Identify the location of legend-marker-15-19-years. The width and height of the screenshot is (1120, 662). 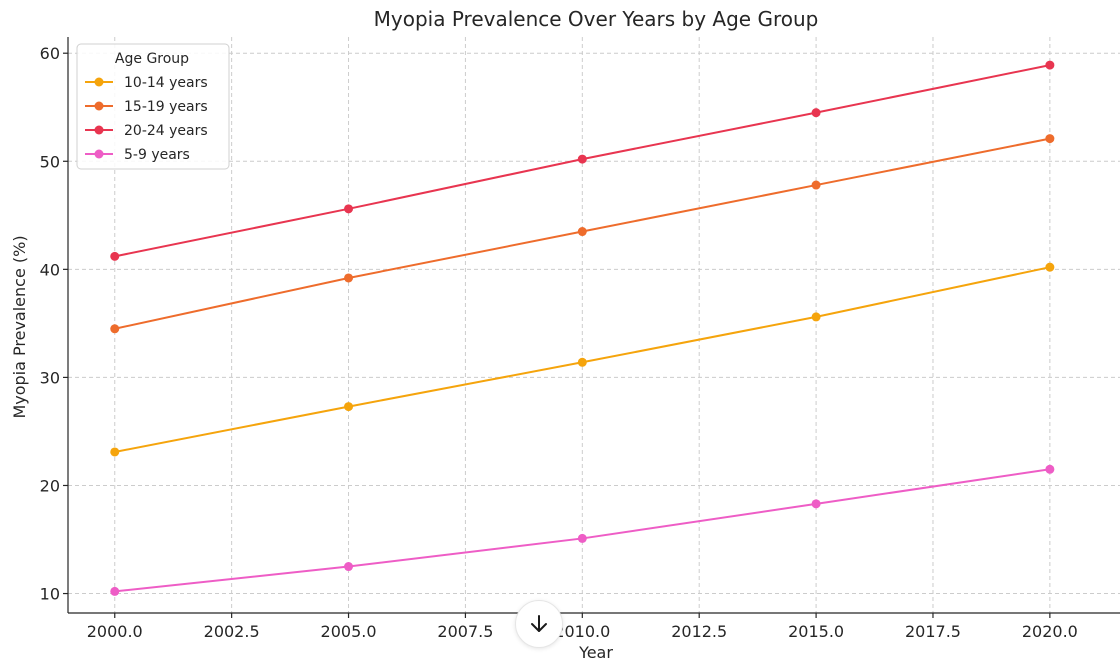
(99, 106).